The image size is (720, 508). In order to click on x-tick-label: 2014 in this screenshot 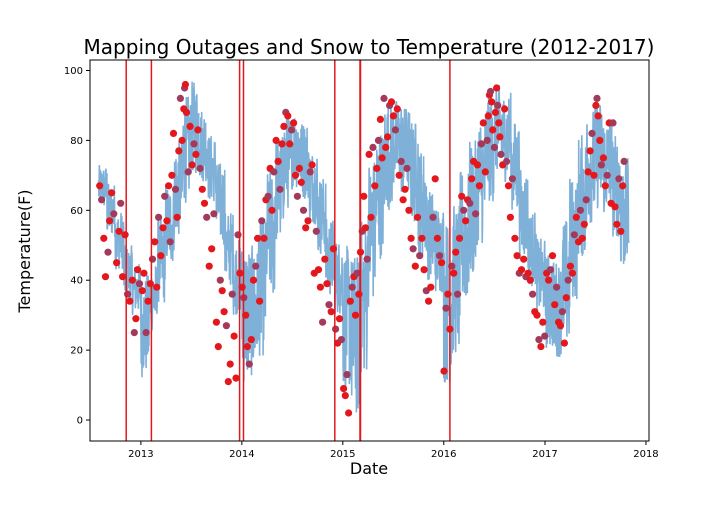, I will do `click(241, 454)`.